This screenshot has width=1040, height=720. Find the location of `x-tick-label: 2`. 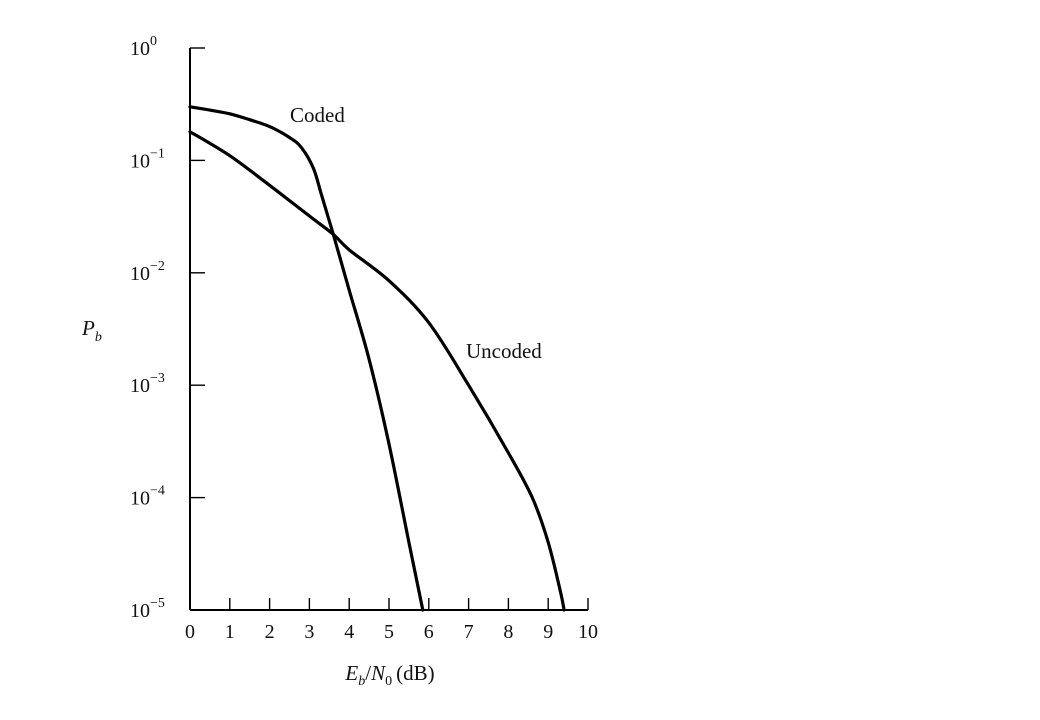

x-tick-label: 2 is located at coordinates (270, 632).